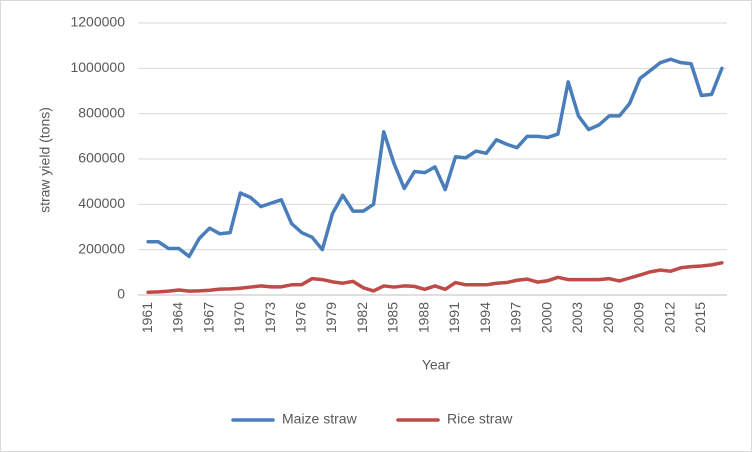 The height and width of the screenshot is (452, 752). I want to click on x-tick-label: 2009, so click(639, 317).